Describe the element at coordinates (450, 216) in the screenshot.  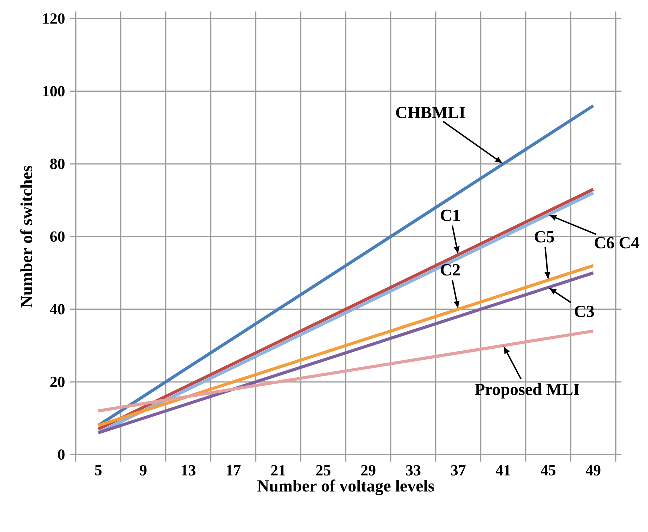
I see `annotation: C1` at that location.